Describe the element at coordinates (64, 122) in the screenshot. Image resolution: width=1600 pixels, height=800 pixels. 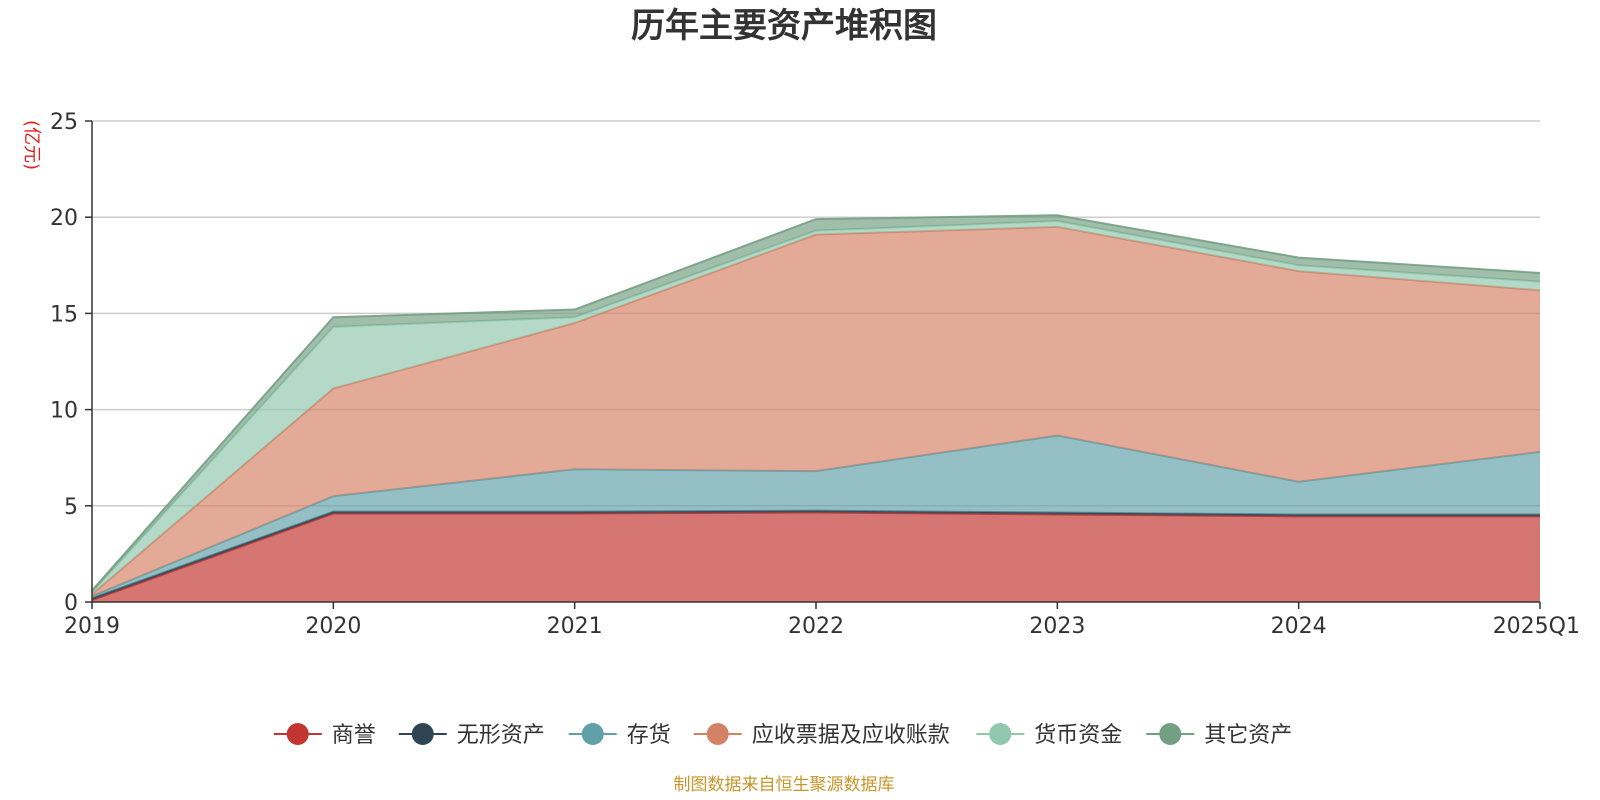
I see `y-tick-label-5: 25` at that location.